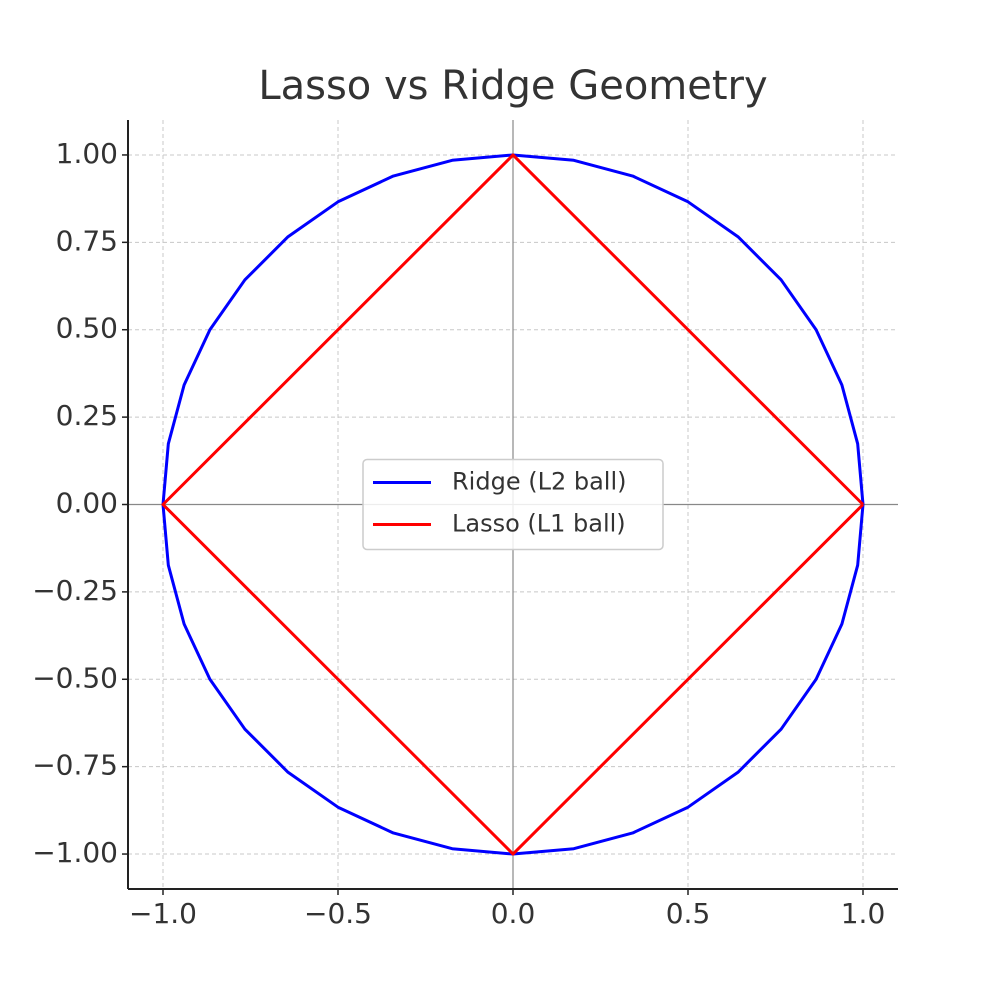  What do you see at coordinates (75, 852) in the screenshot?
I see `y-tick-label: −1.00` at bounding box center [75, 852].